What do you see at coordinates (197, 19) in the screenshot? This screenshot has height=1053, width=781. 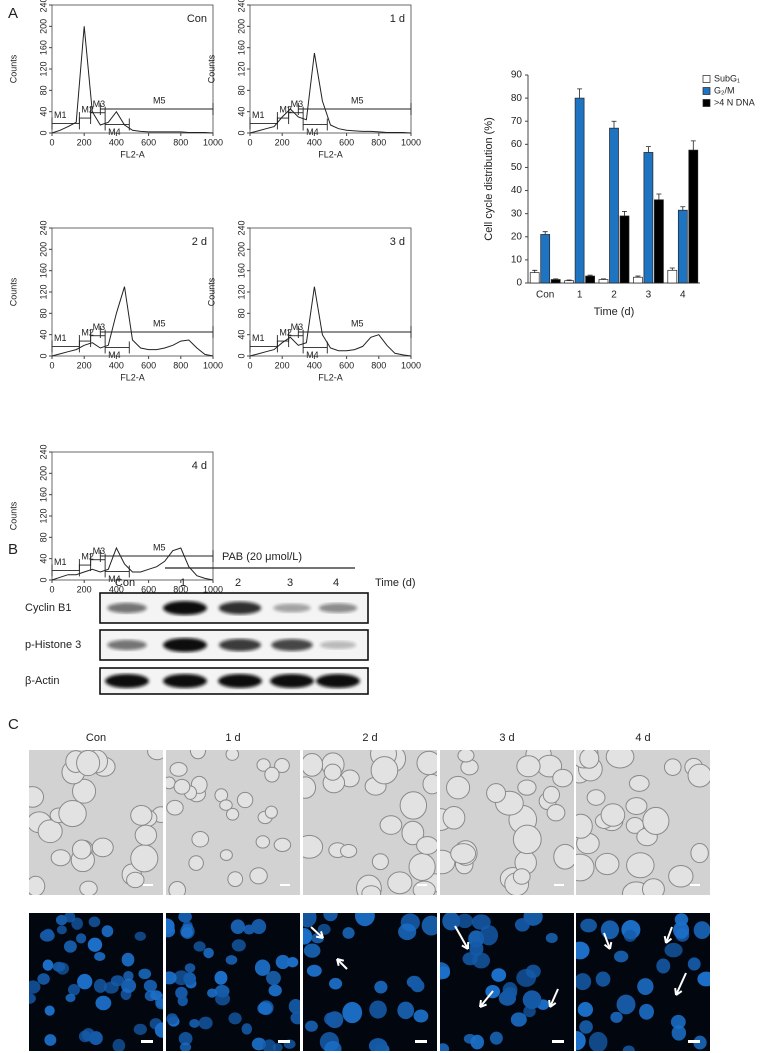 I see `chart-title: Con` at bounding box center [197, 19].